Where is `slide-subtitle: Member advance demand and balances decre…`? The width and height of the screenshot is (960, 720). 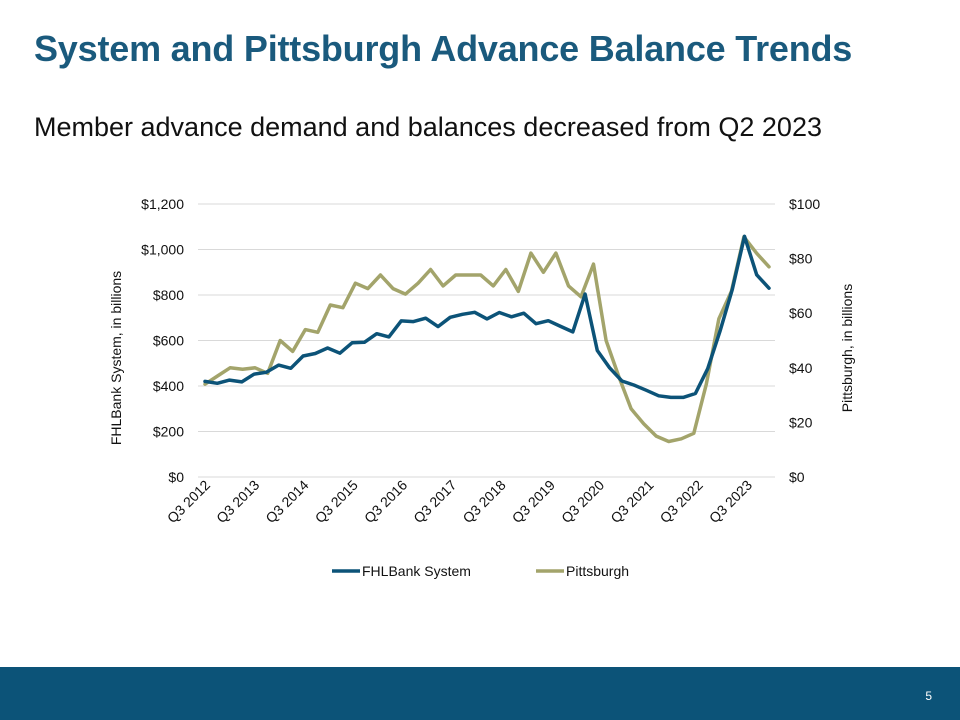
slide-subtitle: Member advance demand and balances decre… is located at coordinates (428, 127).